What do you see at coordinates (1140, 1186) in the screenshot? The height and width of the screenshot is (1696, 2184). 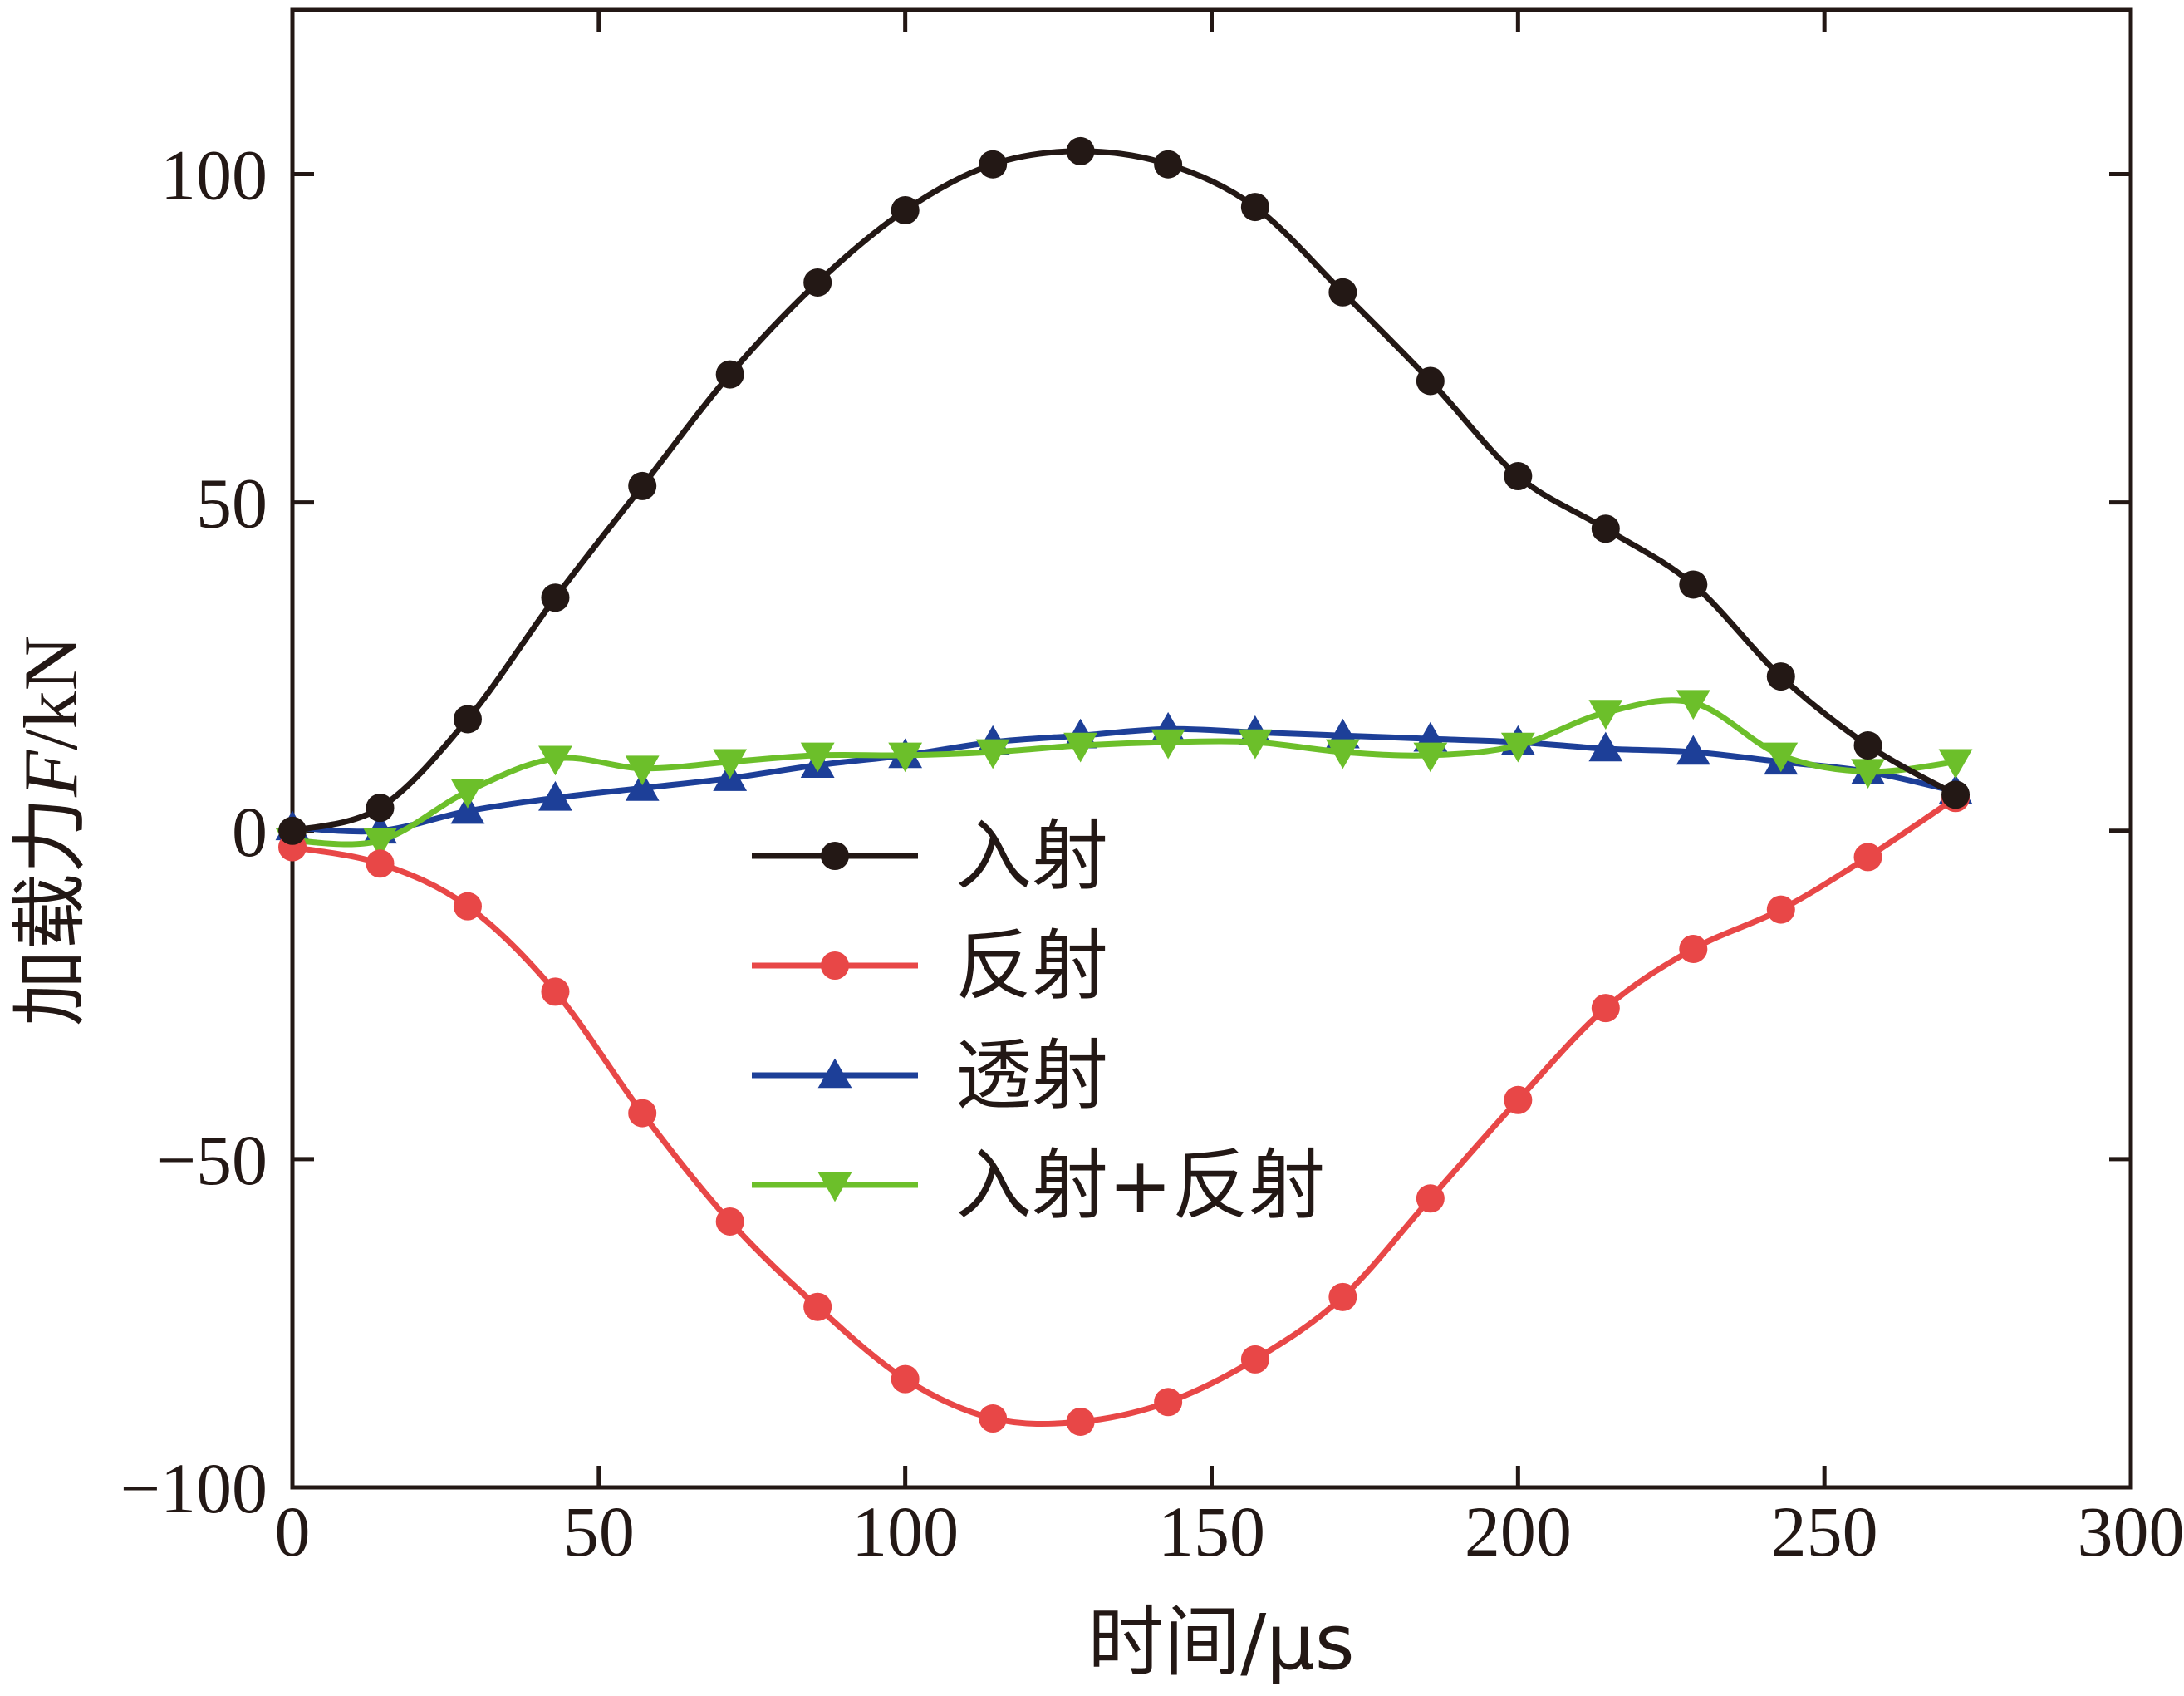 I see `legend-label: 入射+反射` at bounding box center [1140, 1186].